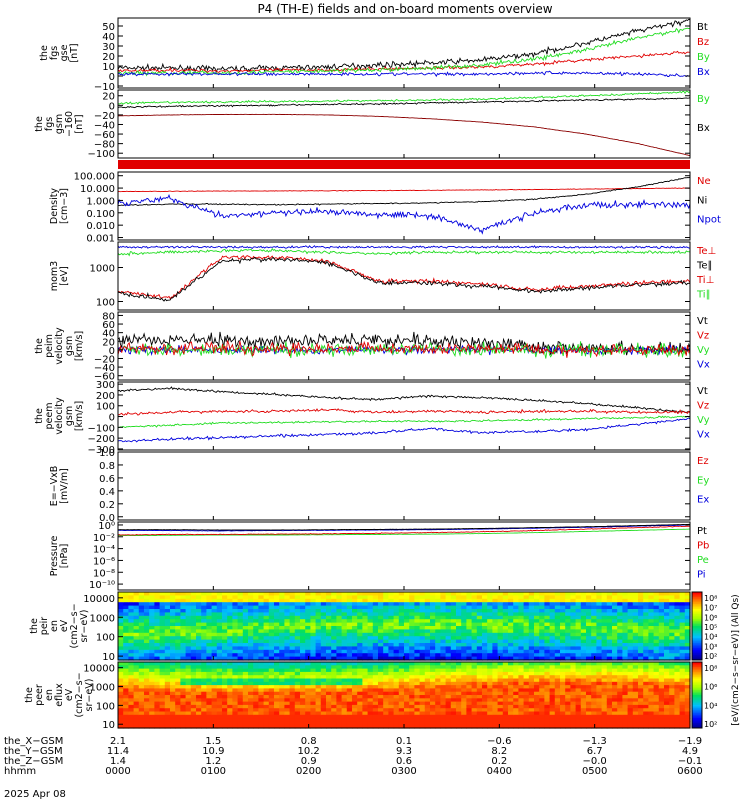  Describe the element at coordinates (697, 666) in the screenshot. I see `colorbar-cell-peer_en` at that location.